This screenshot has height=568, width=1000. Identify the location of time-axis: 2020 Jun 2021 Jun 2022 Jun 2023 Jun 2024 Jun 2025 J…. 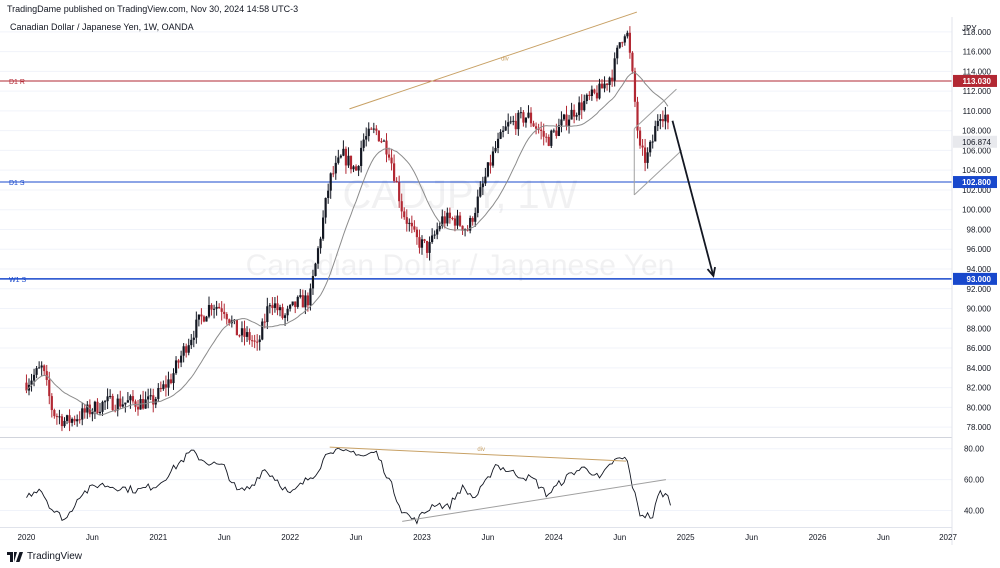
(478, 535).